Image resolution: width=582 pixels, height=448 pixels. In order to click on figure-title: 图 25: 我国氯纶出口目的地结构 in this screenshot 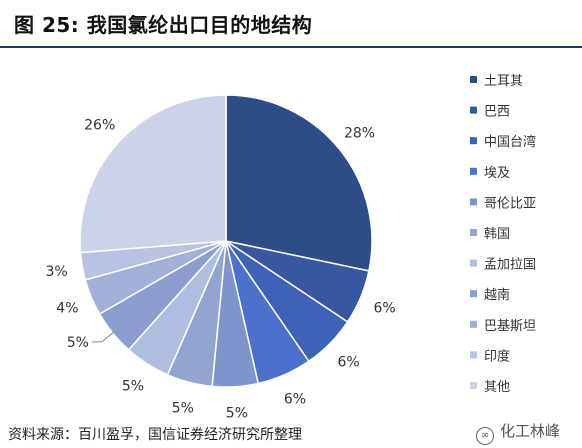, I will do `click(163, 25)`.